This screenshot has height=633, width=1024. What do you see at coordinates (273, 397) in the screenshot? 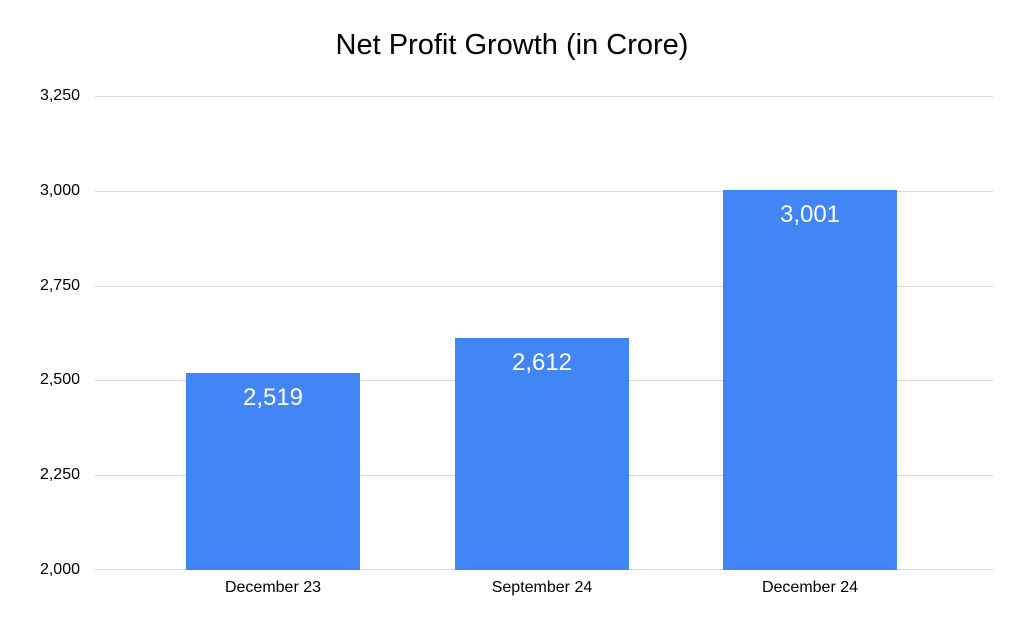
I see `bar-value-label: 2,519` at bounding box center [273, 397].